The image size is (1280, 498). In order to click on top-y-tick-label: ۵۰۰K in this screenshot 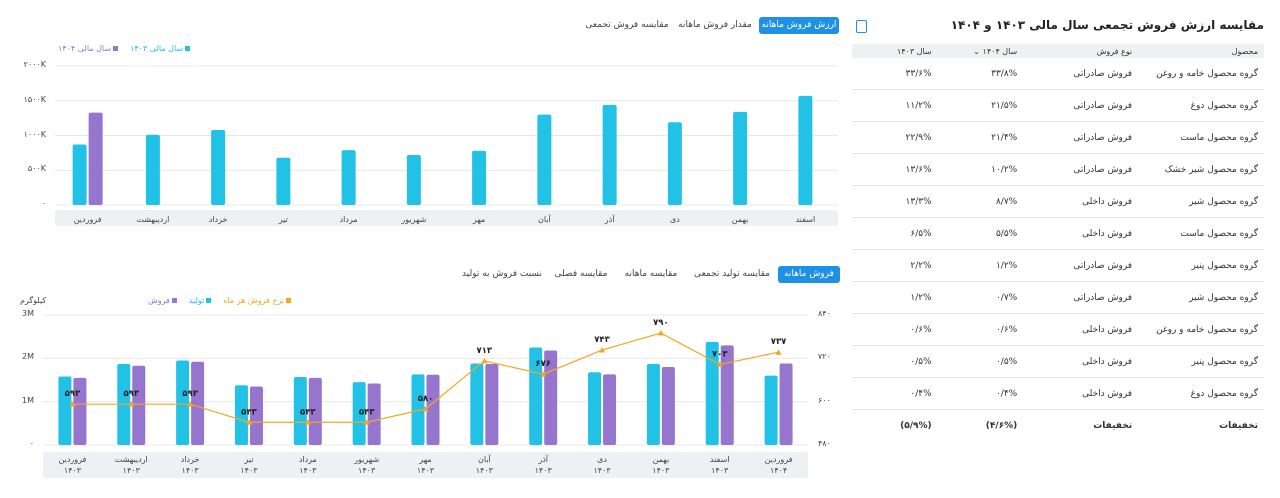, I will do `click(36, 169)`.